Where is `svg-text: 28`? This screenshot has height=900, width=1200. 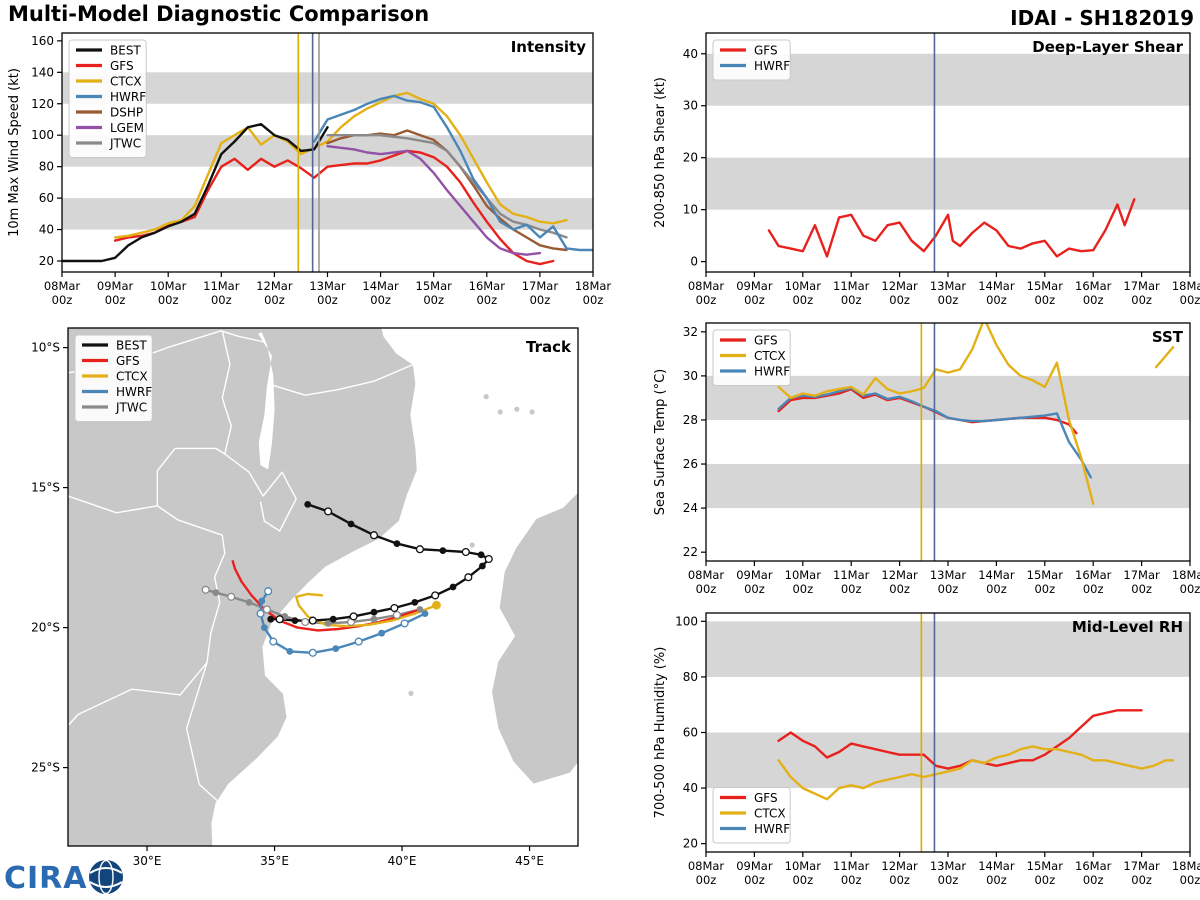
svg-text: 28 is located at coordinates (690, 420).